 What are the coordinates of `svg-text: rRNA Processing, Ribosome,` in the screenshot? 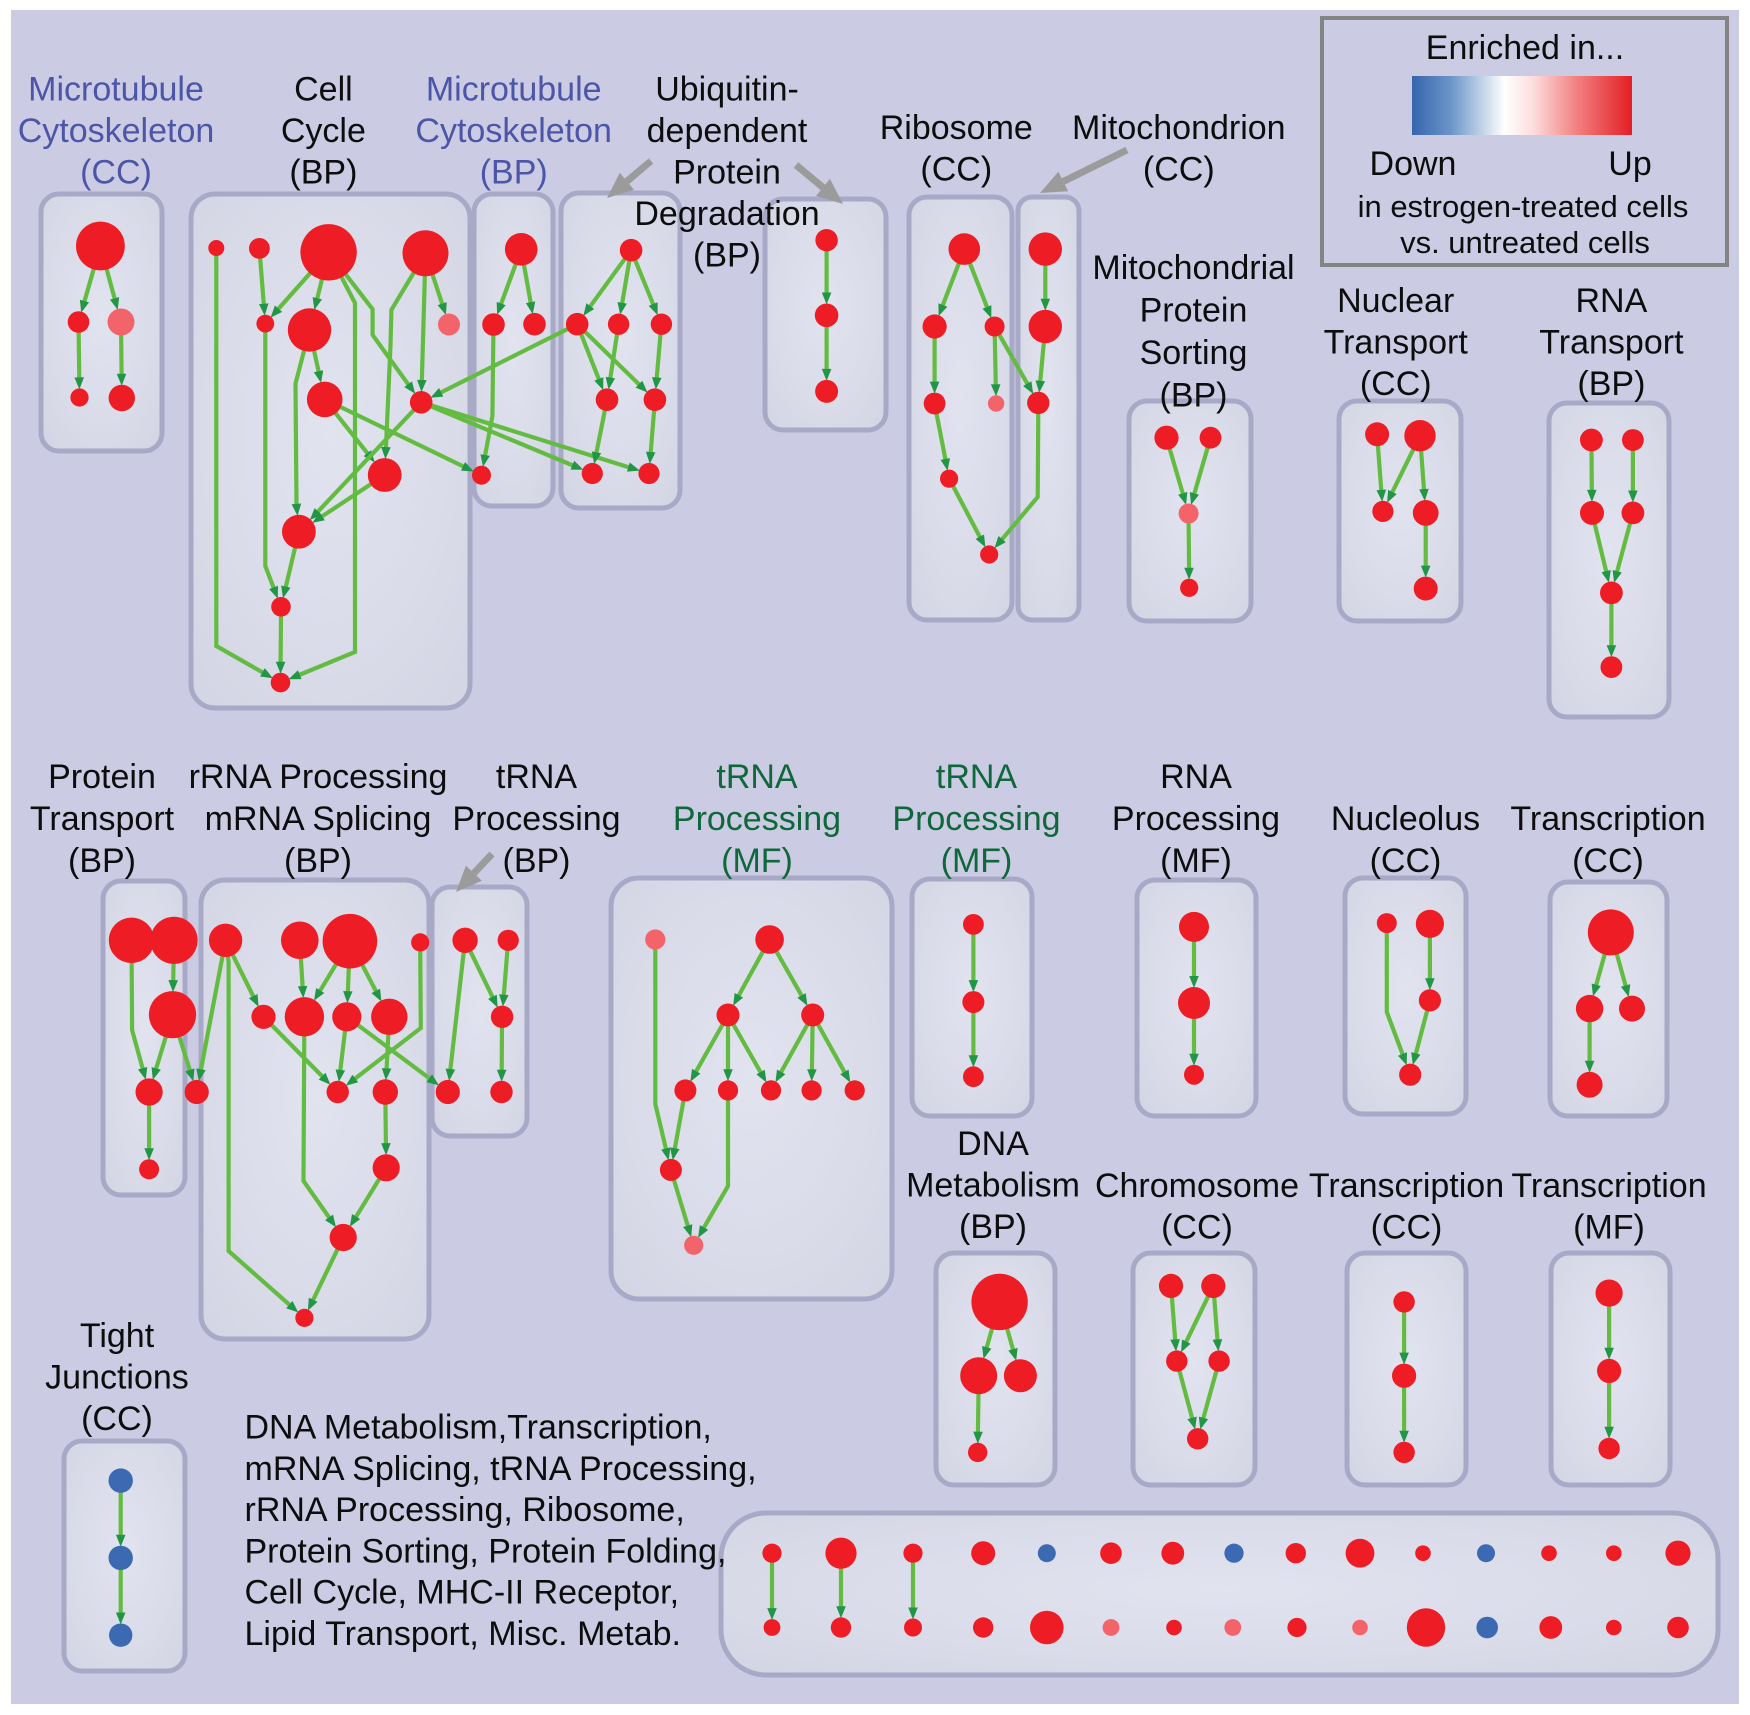 It's located at (465, 1510).